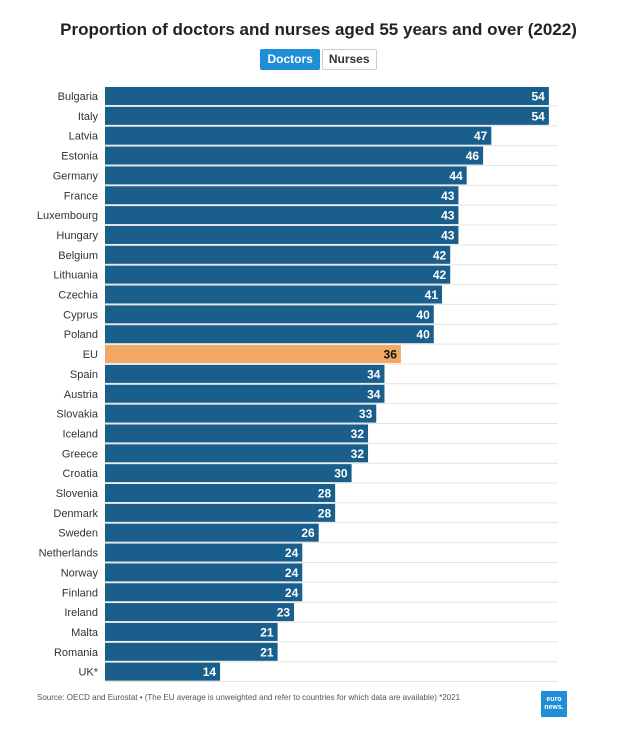  I want to click on category-label: Belgium, so click(78, 256).